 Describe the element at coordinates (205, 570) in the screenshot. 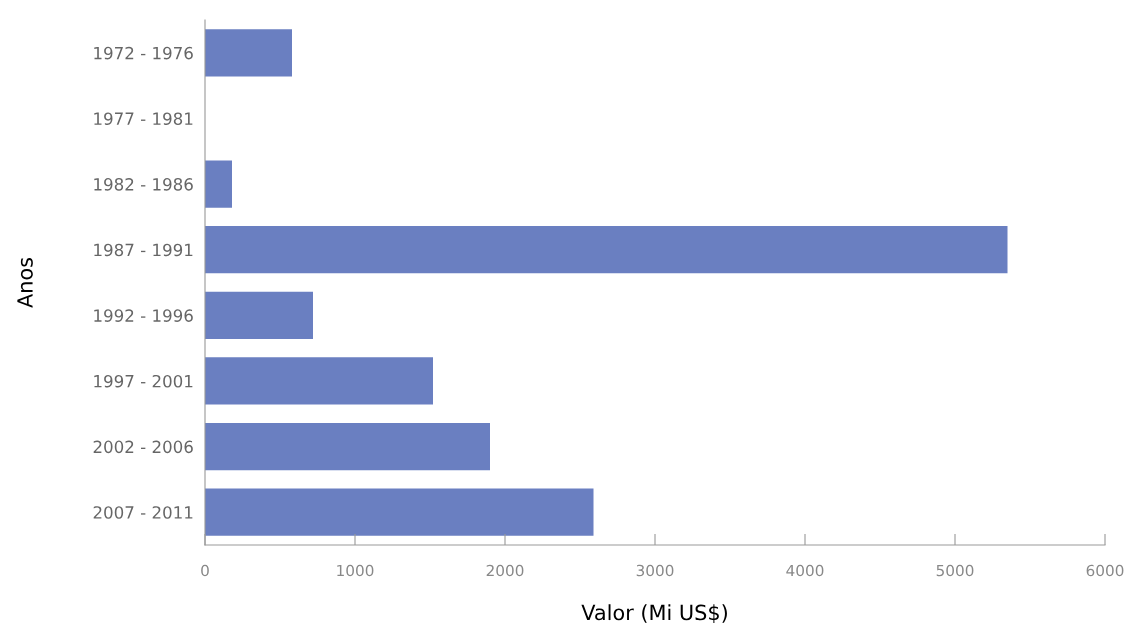

I see `x-tick-label: 0` at that location.